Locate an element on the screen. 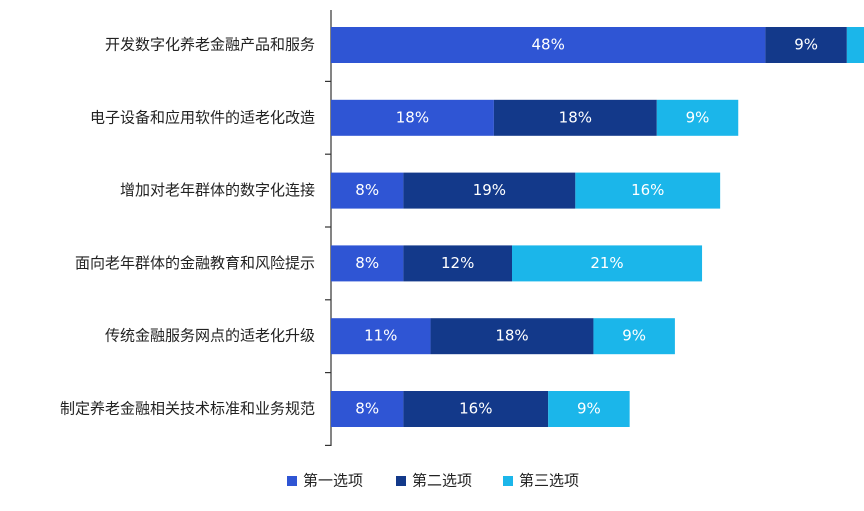  legend: 第一选项 第二选项 第三选项 is located at coordinates (433, 481).